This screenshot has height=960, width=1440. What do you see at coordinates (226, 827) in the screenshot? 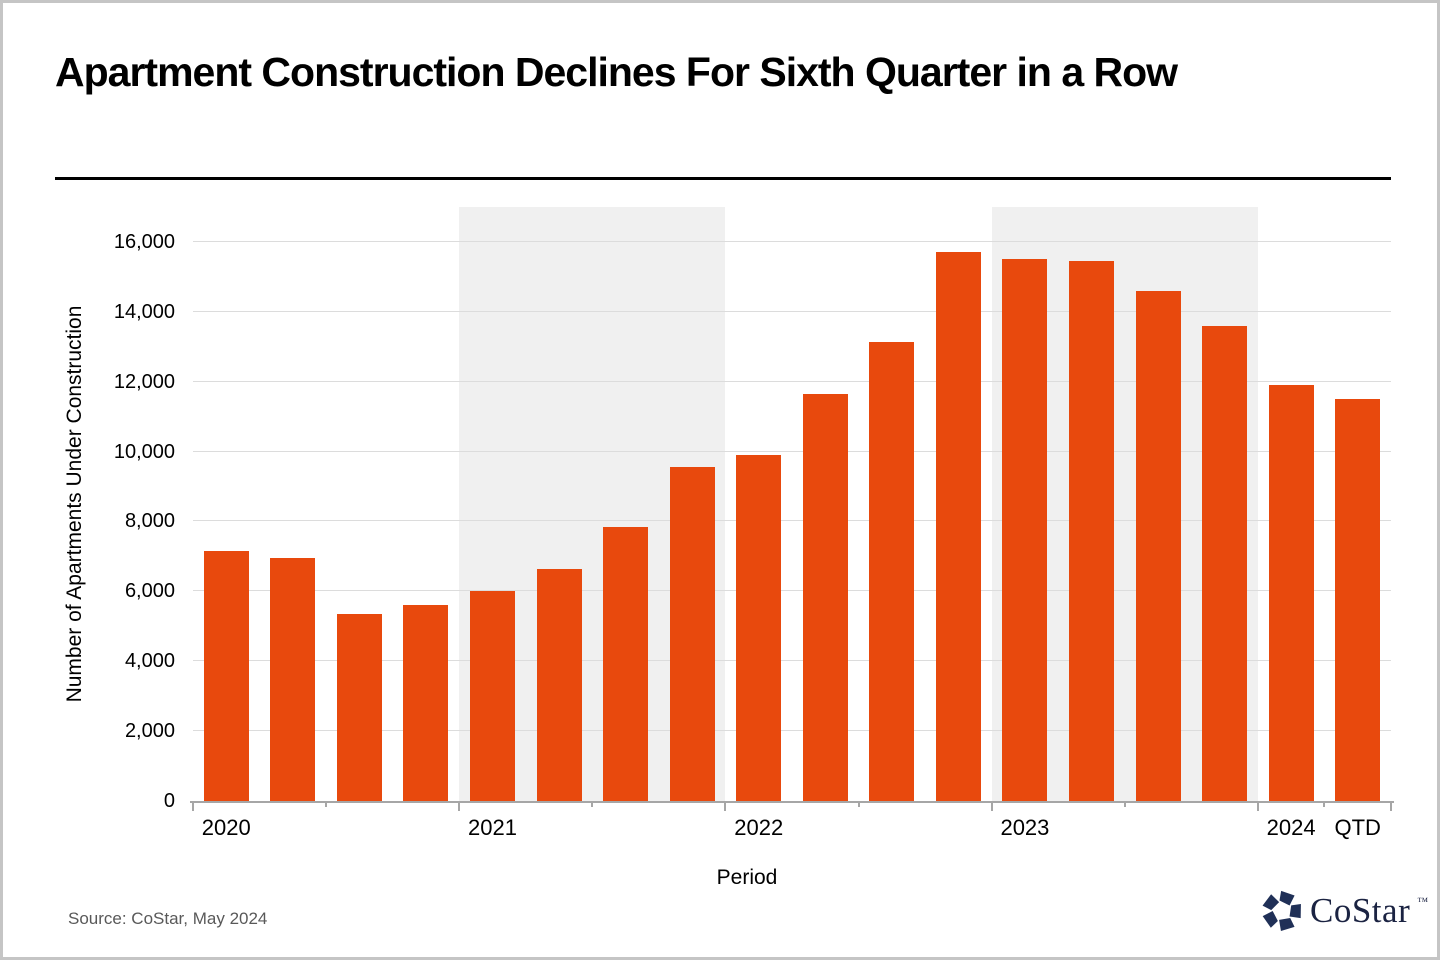
I see `x-axis-label-2020: 2020` at bounding box center [226, 827].